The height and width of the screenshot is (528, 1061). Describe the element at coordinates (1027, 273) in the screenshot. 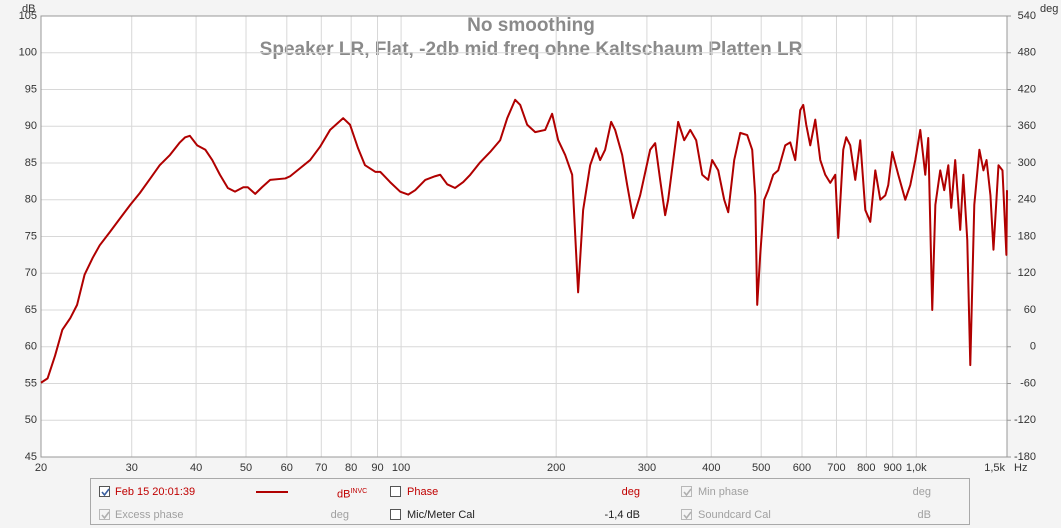

I see `y2-tick-label: 120` at that location.